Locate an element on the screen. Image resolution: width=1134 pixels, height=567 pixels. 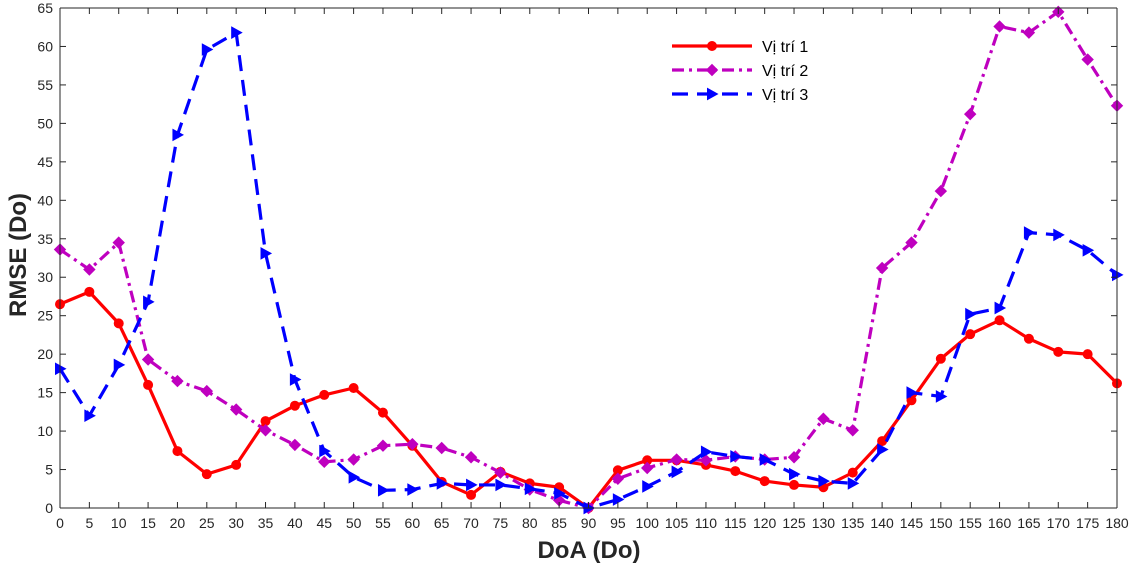
x-tick-label: 85 is located at coordinates (559, 523).